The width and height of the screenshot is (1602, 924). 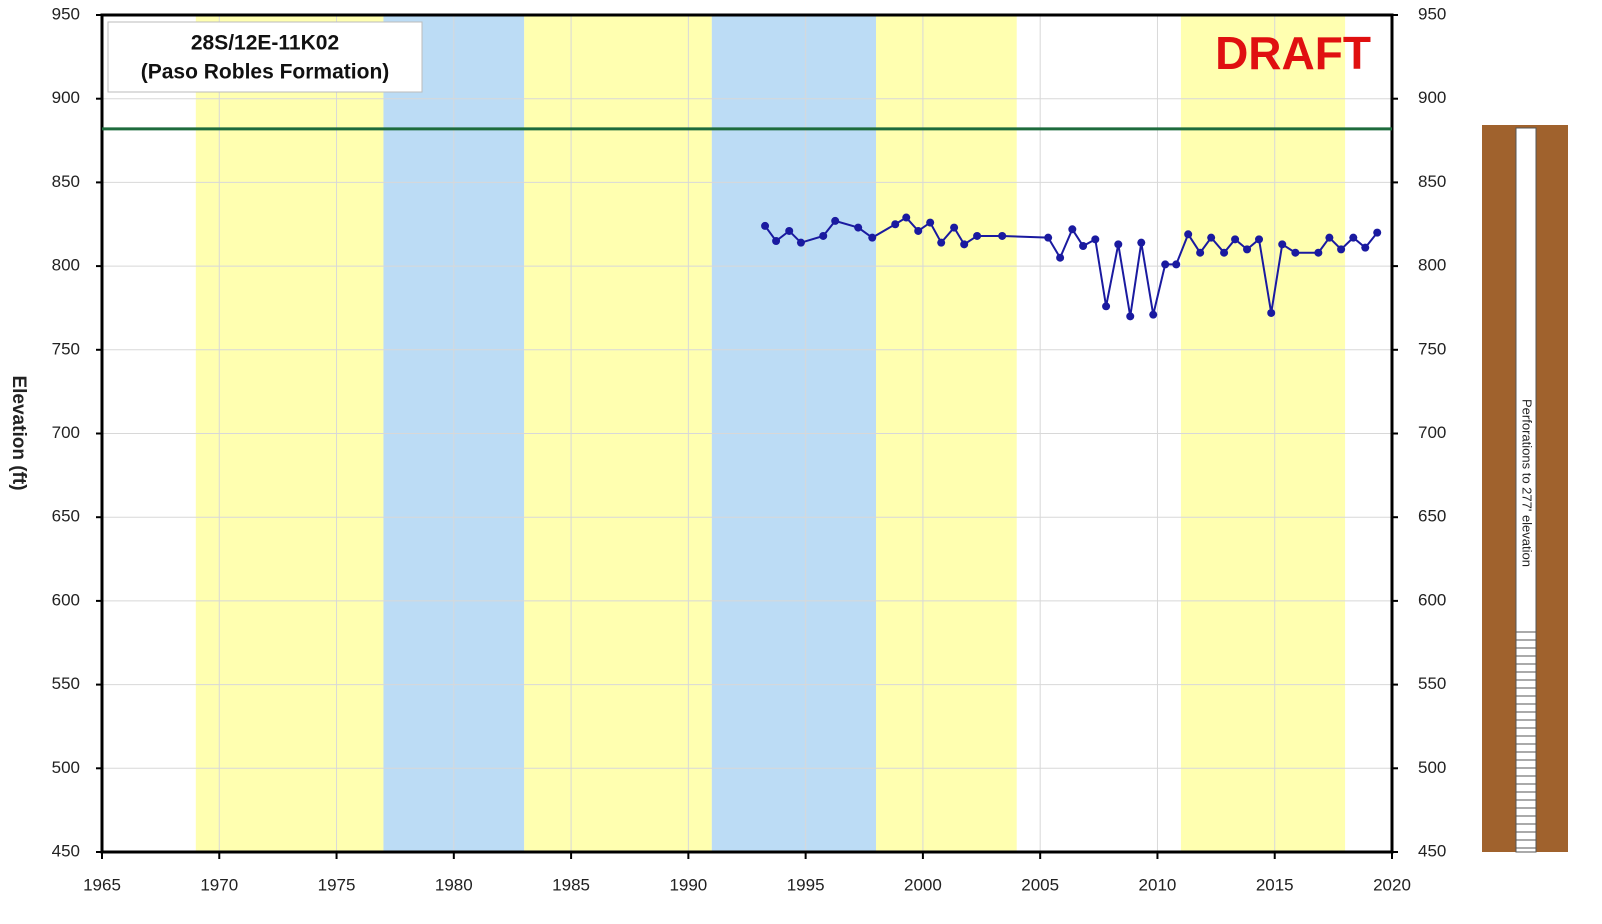 I want to click on y-tick-label: 650, so click(x=66, y=516).